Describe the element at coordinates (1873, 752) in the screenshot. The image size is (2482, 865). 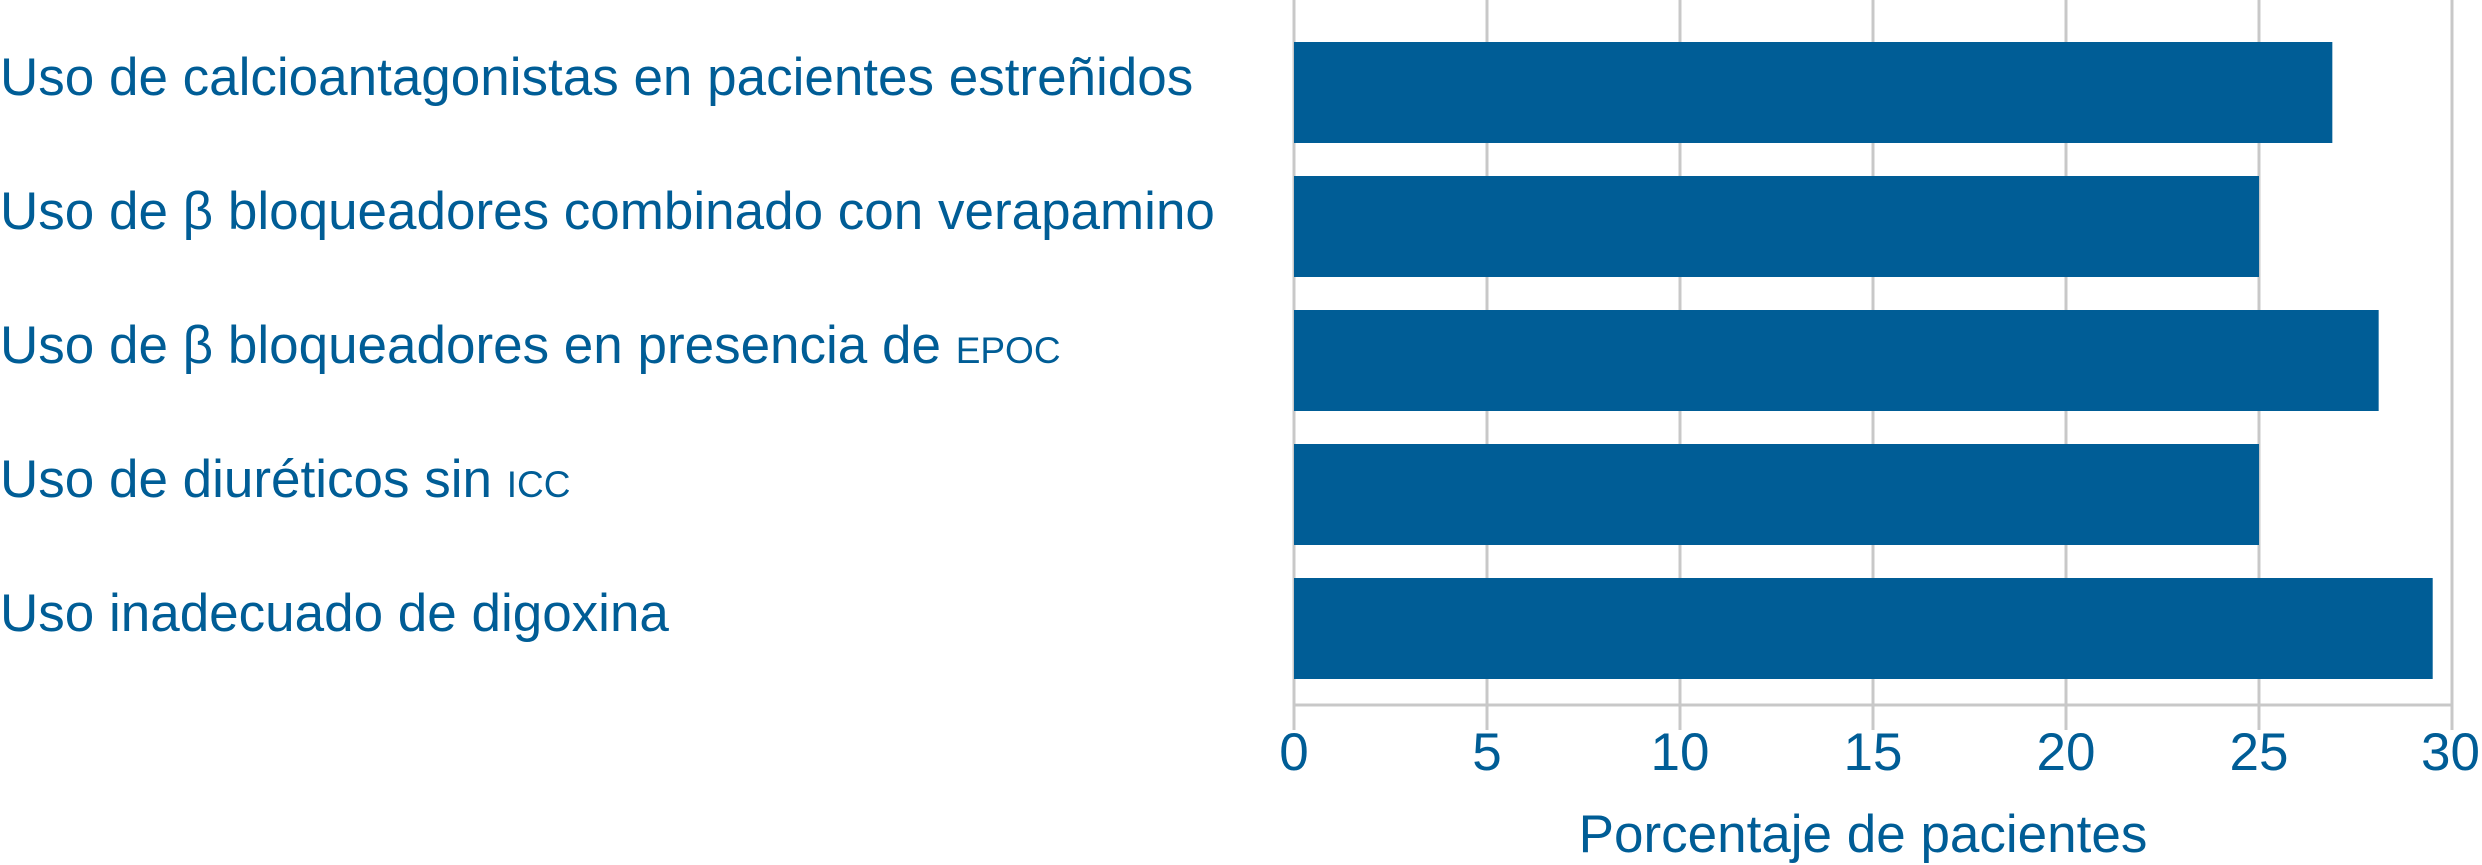
I see `x-tick-label-15: 15` at that location.